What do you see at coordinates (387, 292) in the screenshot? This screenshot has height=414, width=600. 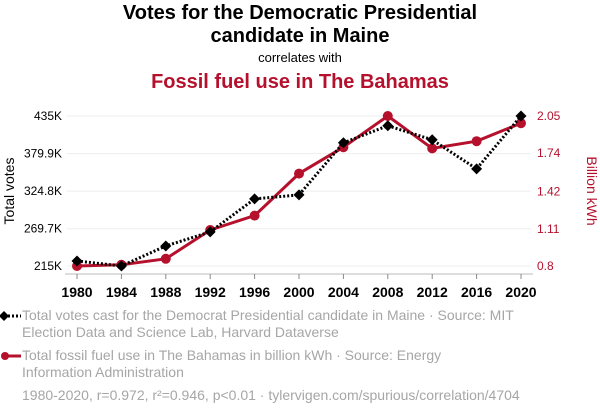 I see `x-tick-label: 2008` at bounding box center [387, 292].